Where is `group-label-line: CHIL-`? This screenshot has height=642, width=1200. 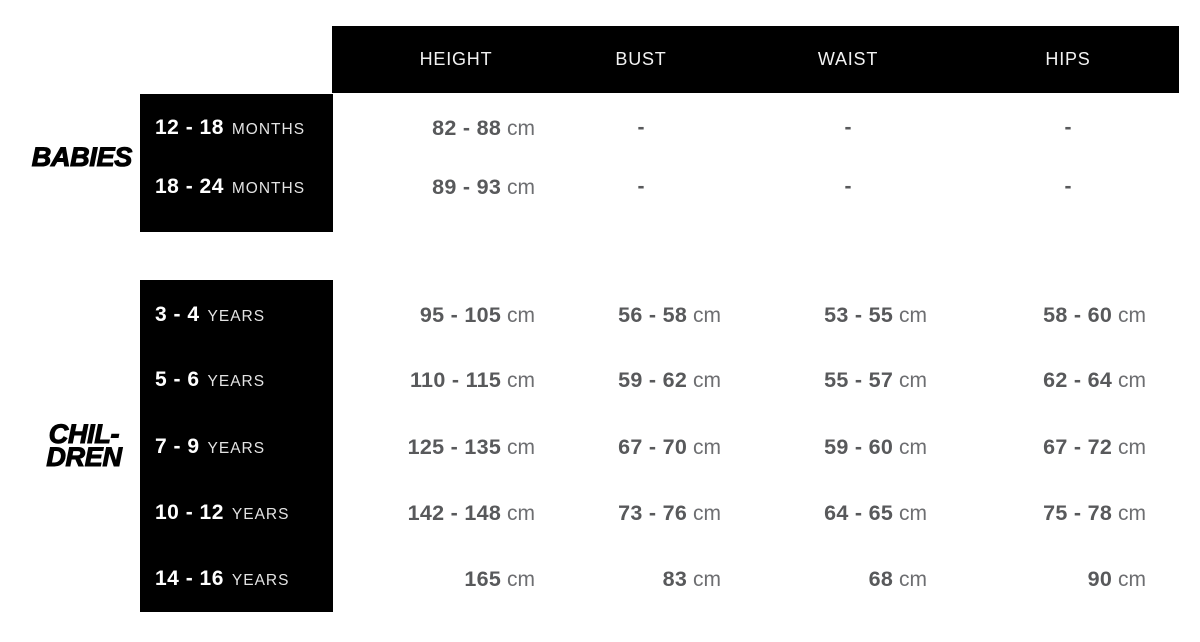 group-label-line: CHIL- is located at coordinates (84, 434).